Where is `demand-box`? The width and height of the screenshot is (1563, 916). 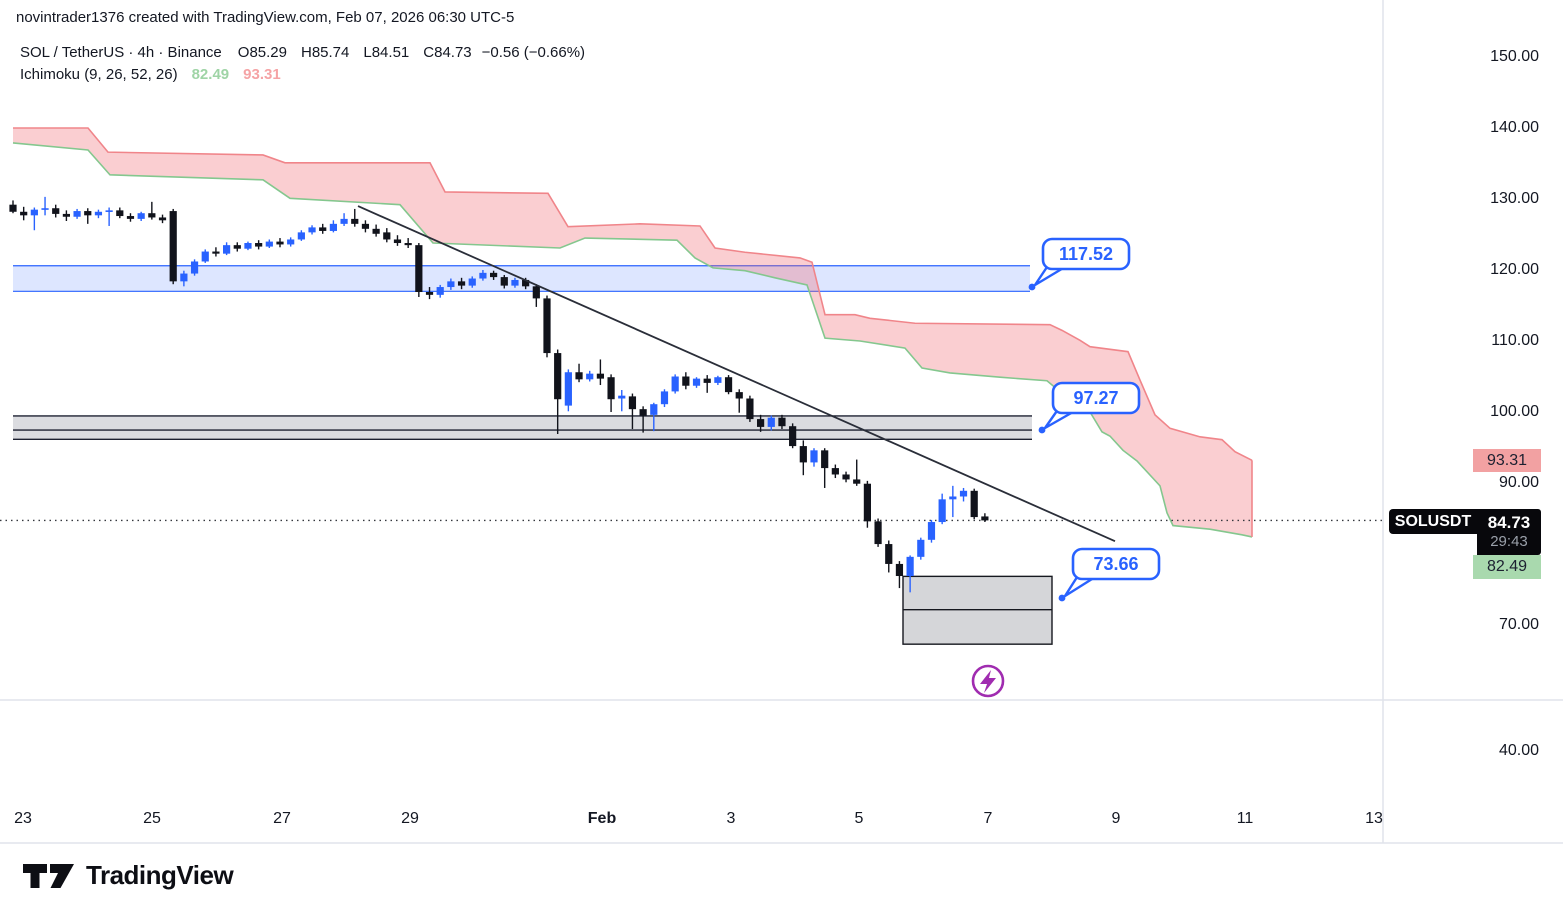
demand-box is located at coordinates (977, 610).